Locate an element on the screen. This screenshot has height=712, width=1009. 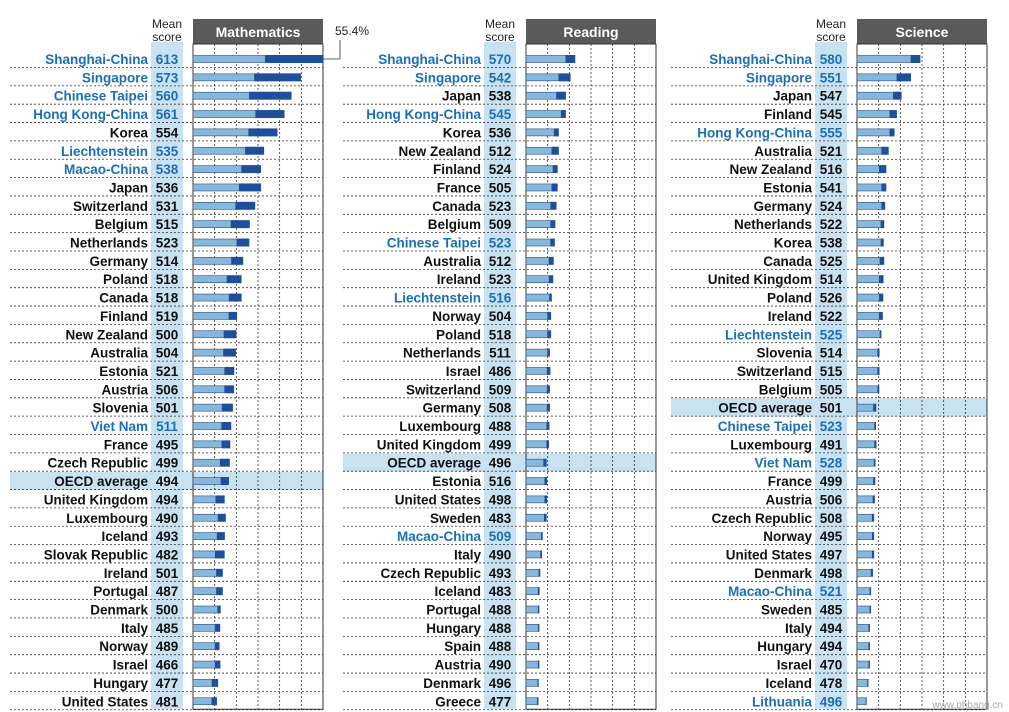
score-value: 561 is located at coordinates (167, 114).